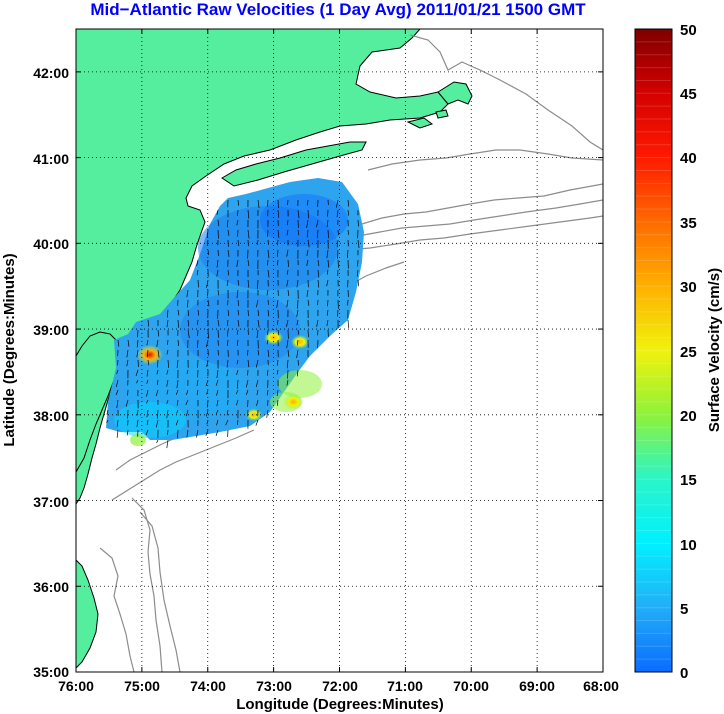 The height and width of the screenshot is (714, 724). I want to click on velocity-patches, so click(231, 320).